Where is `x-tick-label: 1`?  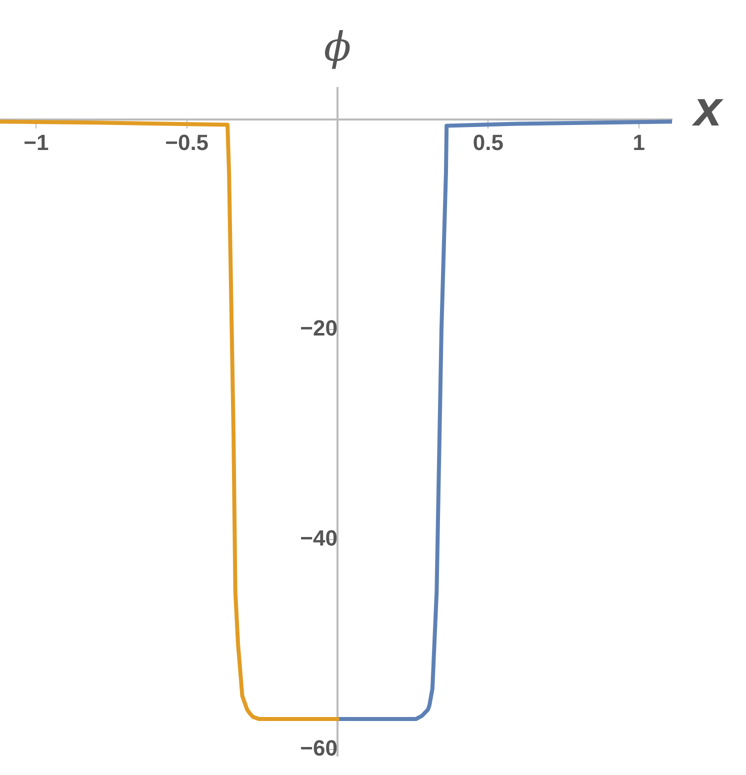
x-tick-label: 1 is located at coordinates (638, 142).